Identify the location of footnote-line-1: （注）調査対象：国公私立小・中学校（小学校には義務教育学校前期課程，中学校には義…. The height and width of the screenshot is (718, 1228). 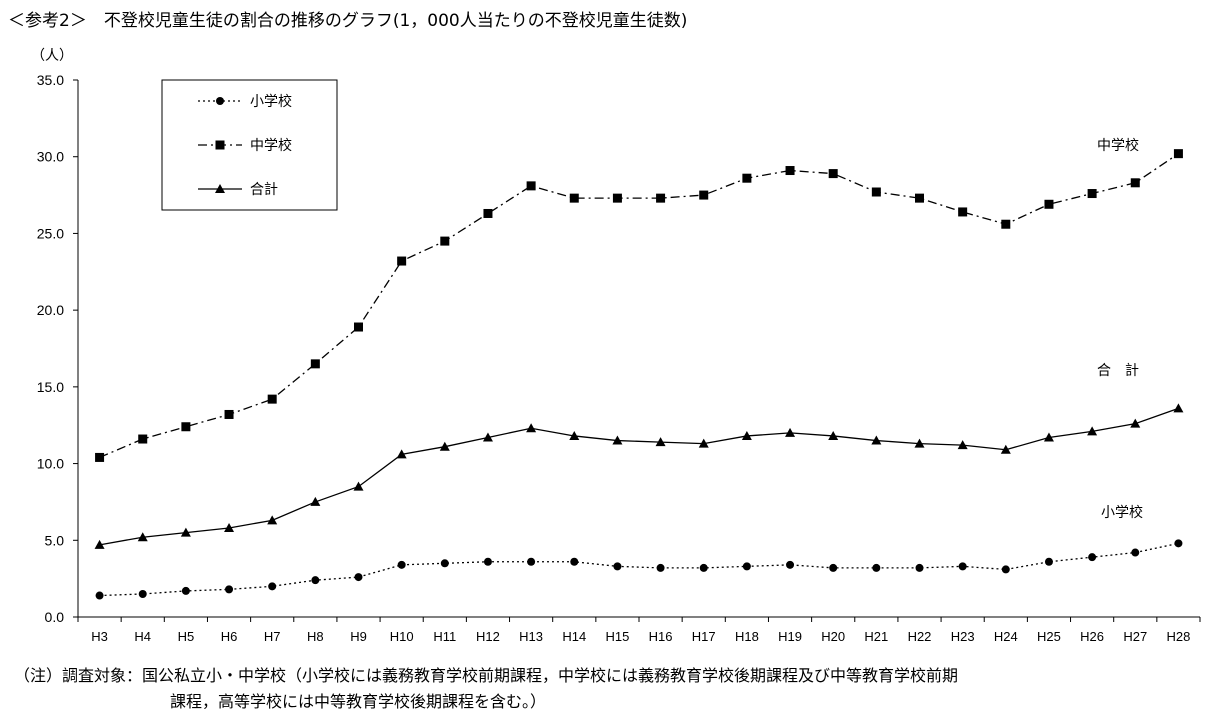
(486, 675).